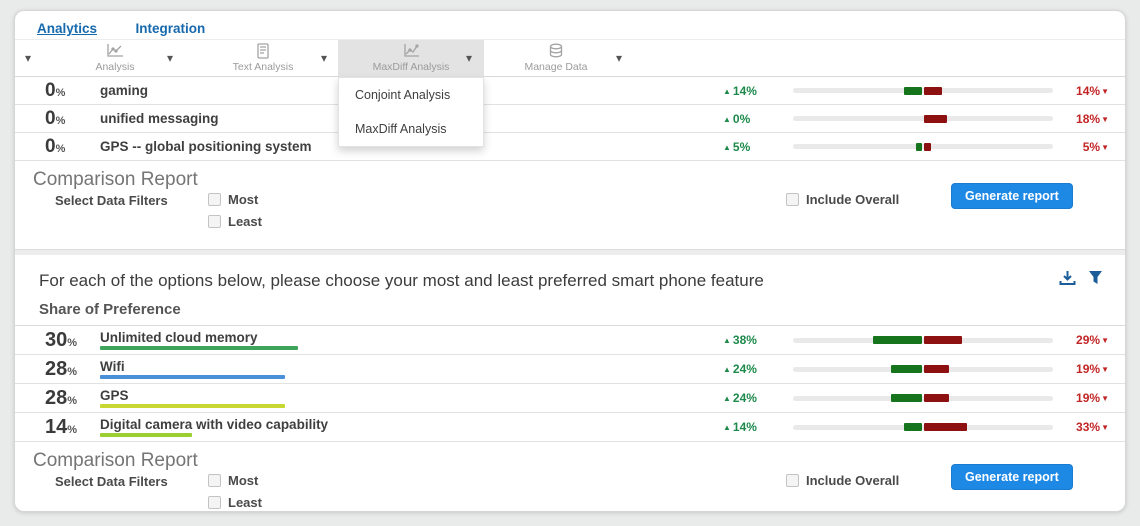 Image resolution: width=1140 pixels, height=526 pixels. What do you see at coordinates (263, 67) in the screenshot?
I see `toolbar-item-label: Text Analysis` at bounding box center [263, 67].